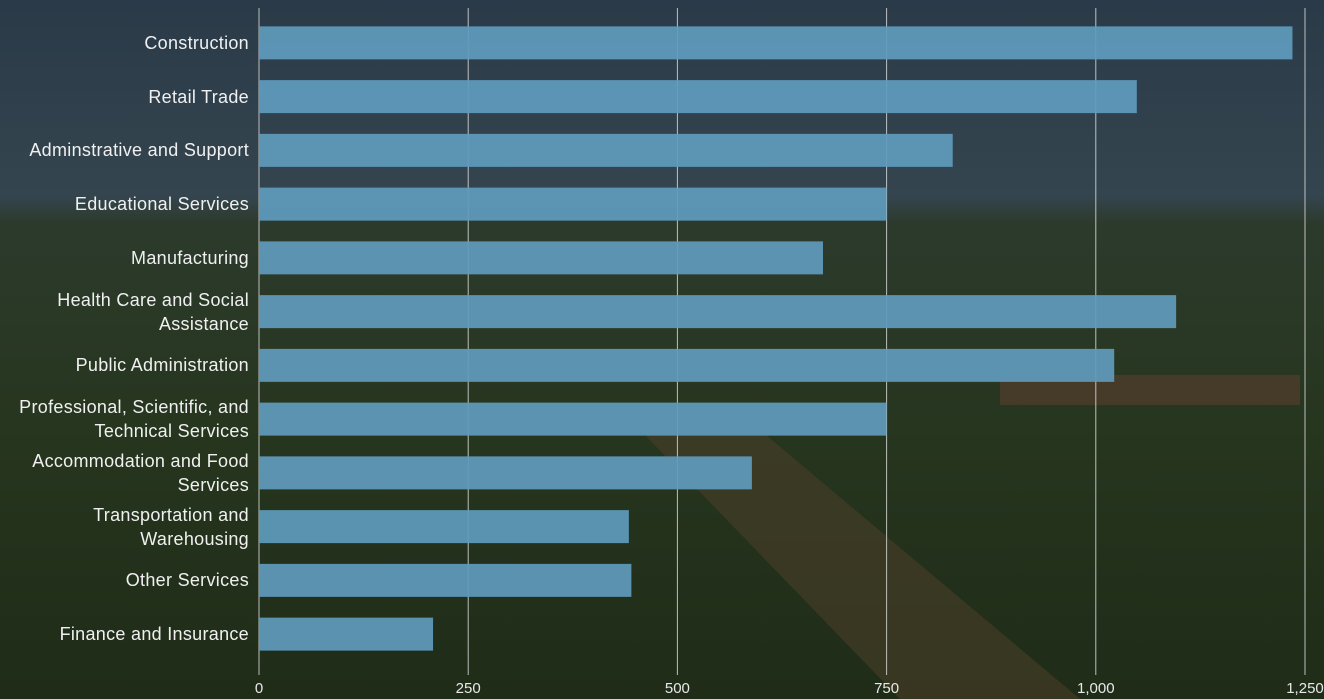 This screenshot has height=699, width=1324. Describe the element at coordinates (860, 564) in the screenshot. I see `background-road` at that location.